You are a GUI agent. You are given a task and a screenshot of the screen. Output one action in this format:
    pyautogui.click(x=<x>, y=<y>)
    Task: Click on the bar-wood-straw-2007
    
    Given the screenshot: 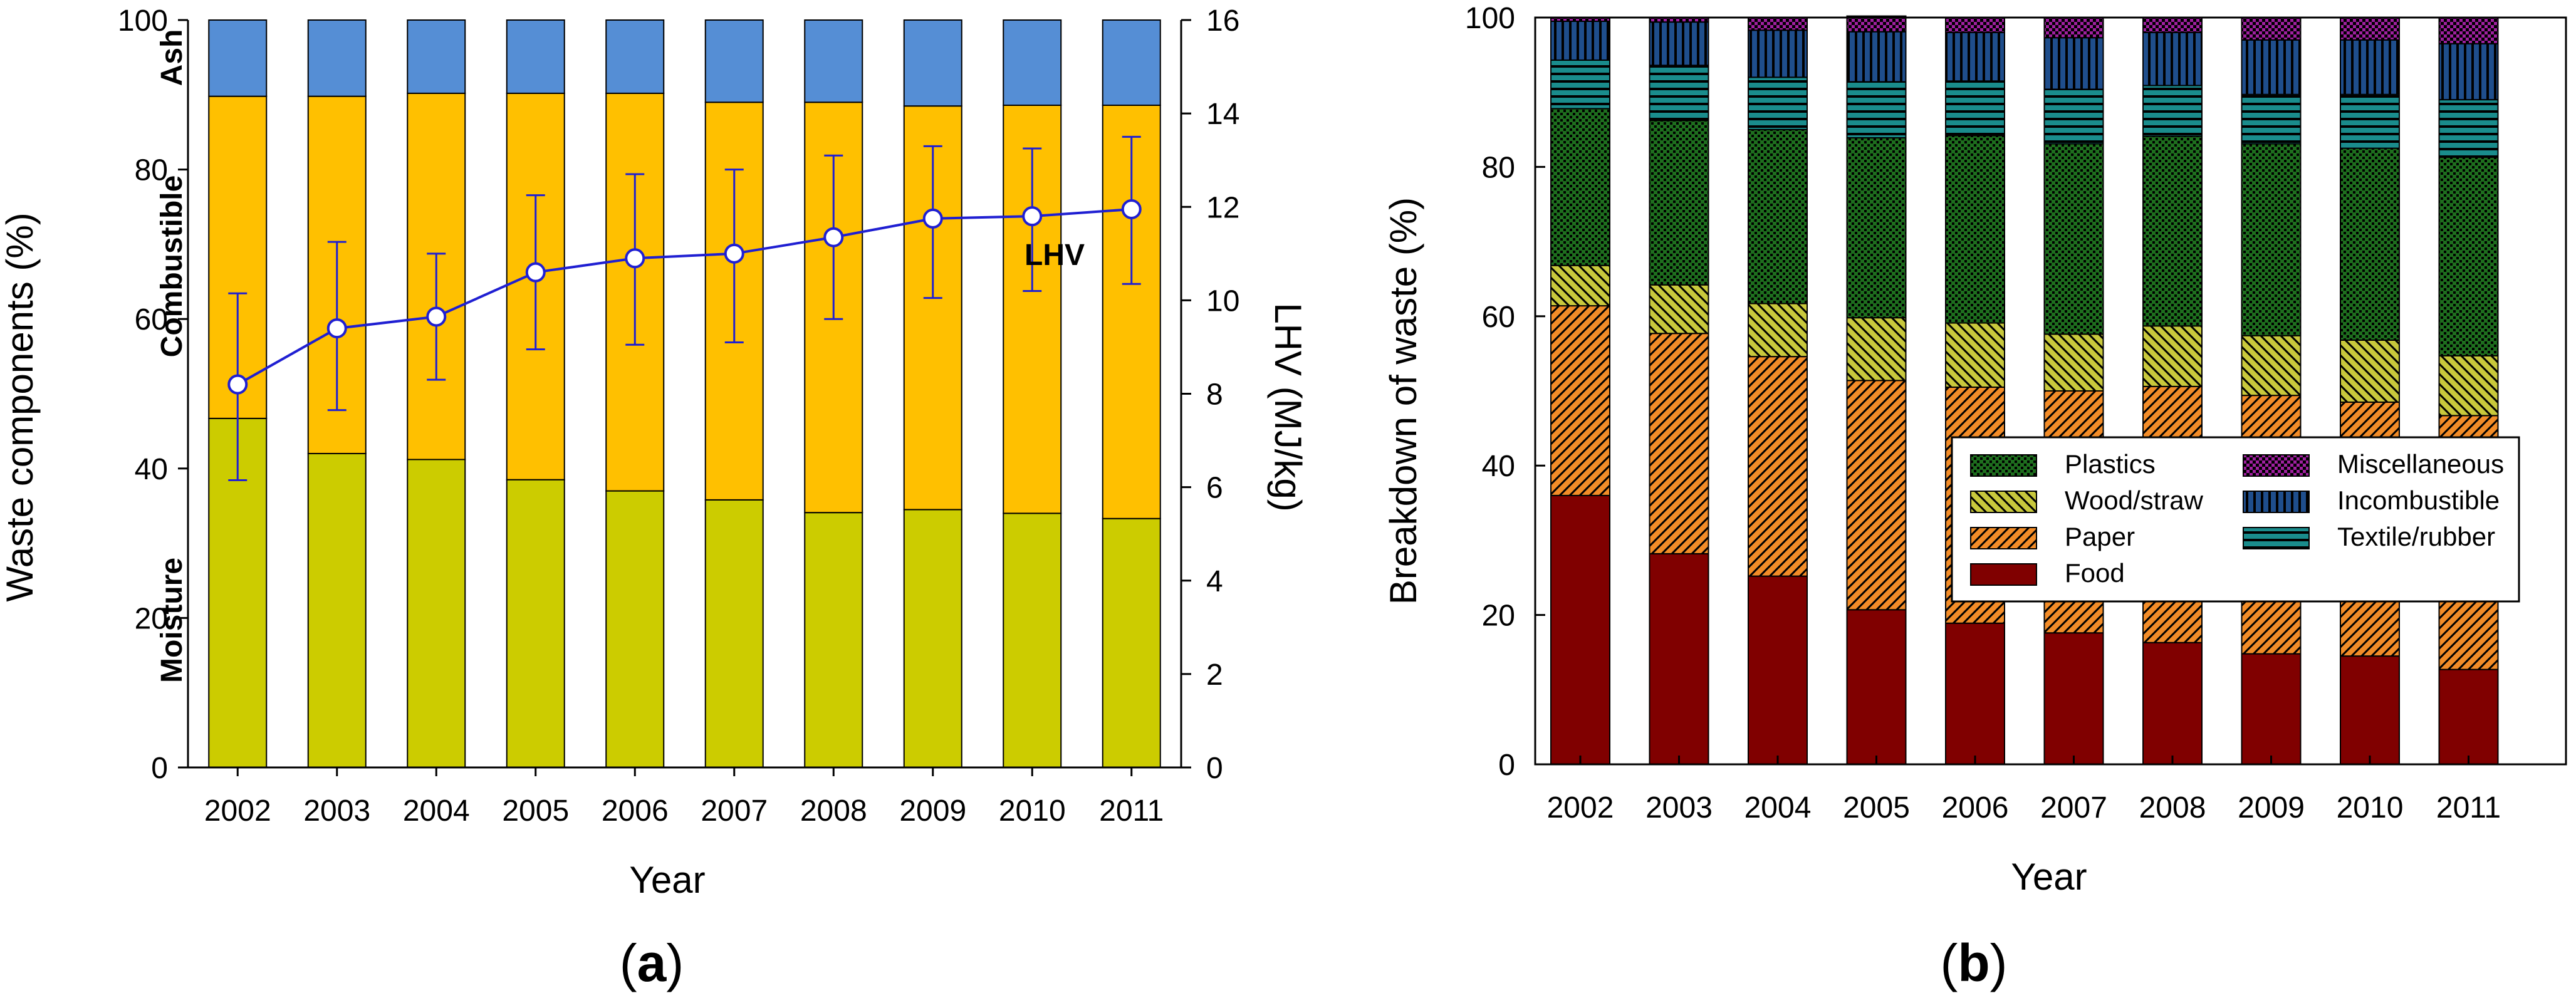 What is the action you would take?
    pyautogui.click(x=2073, y=362)
    